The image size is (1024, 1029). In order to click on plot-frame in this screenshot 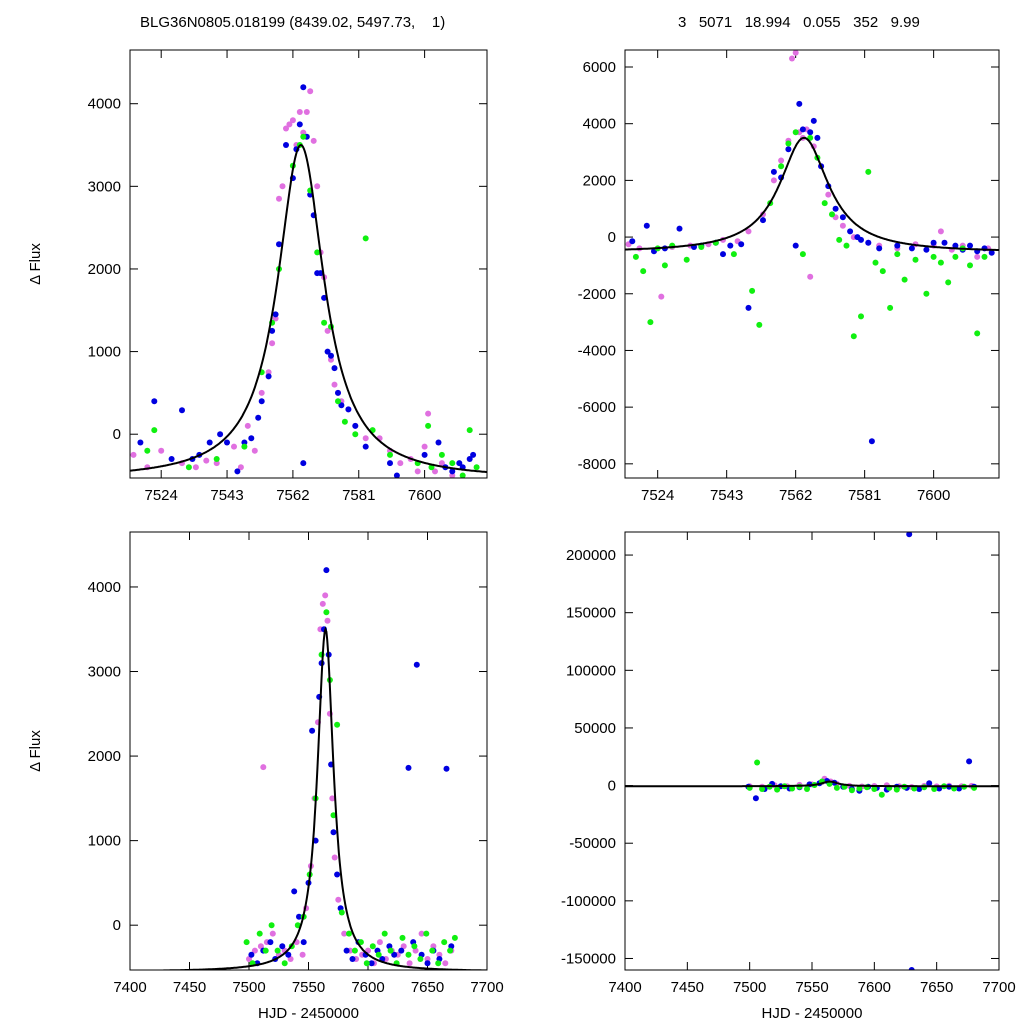, I will do `click(308, 264)`.